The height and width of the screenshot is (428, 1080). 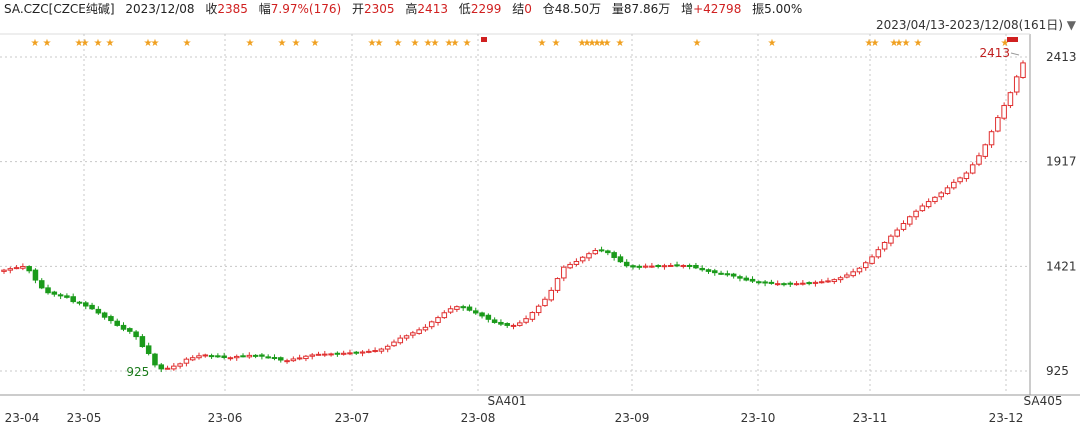 I want to click on settle-label: 结, so click(x=518, y=9).